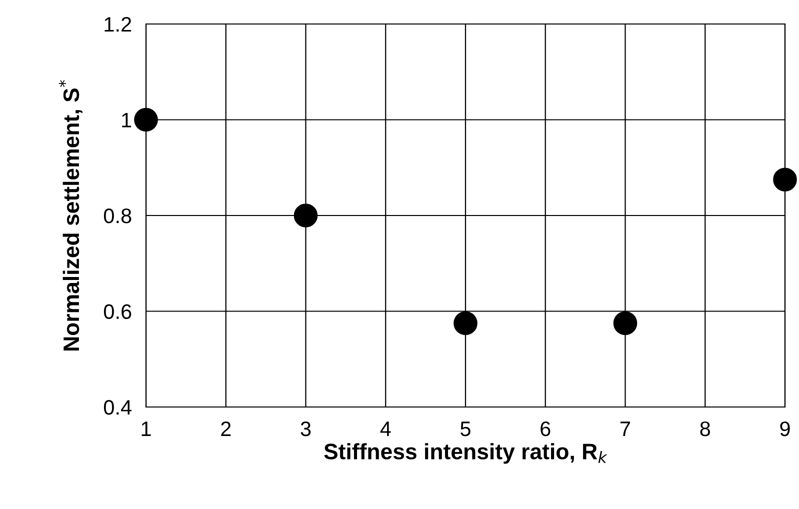 The width and height of the screenshot is (799, 509). I want to click on x-tick-label: 9, so click(785, 428).